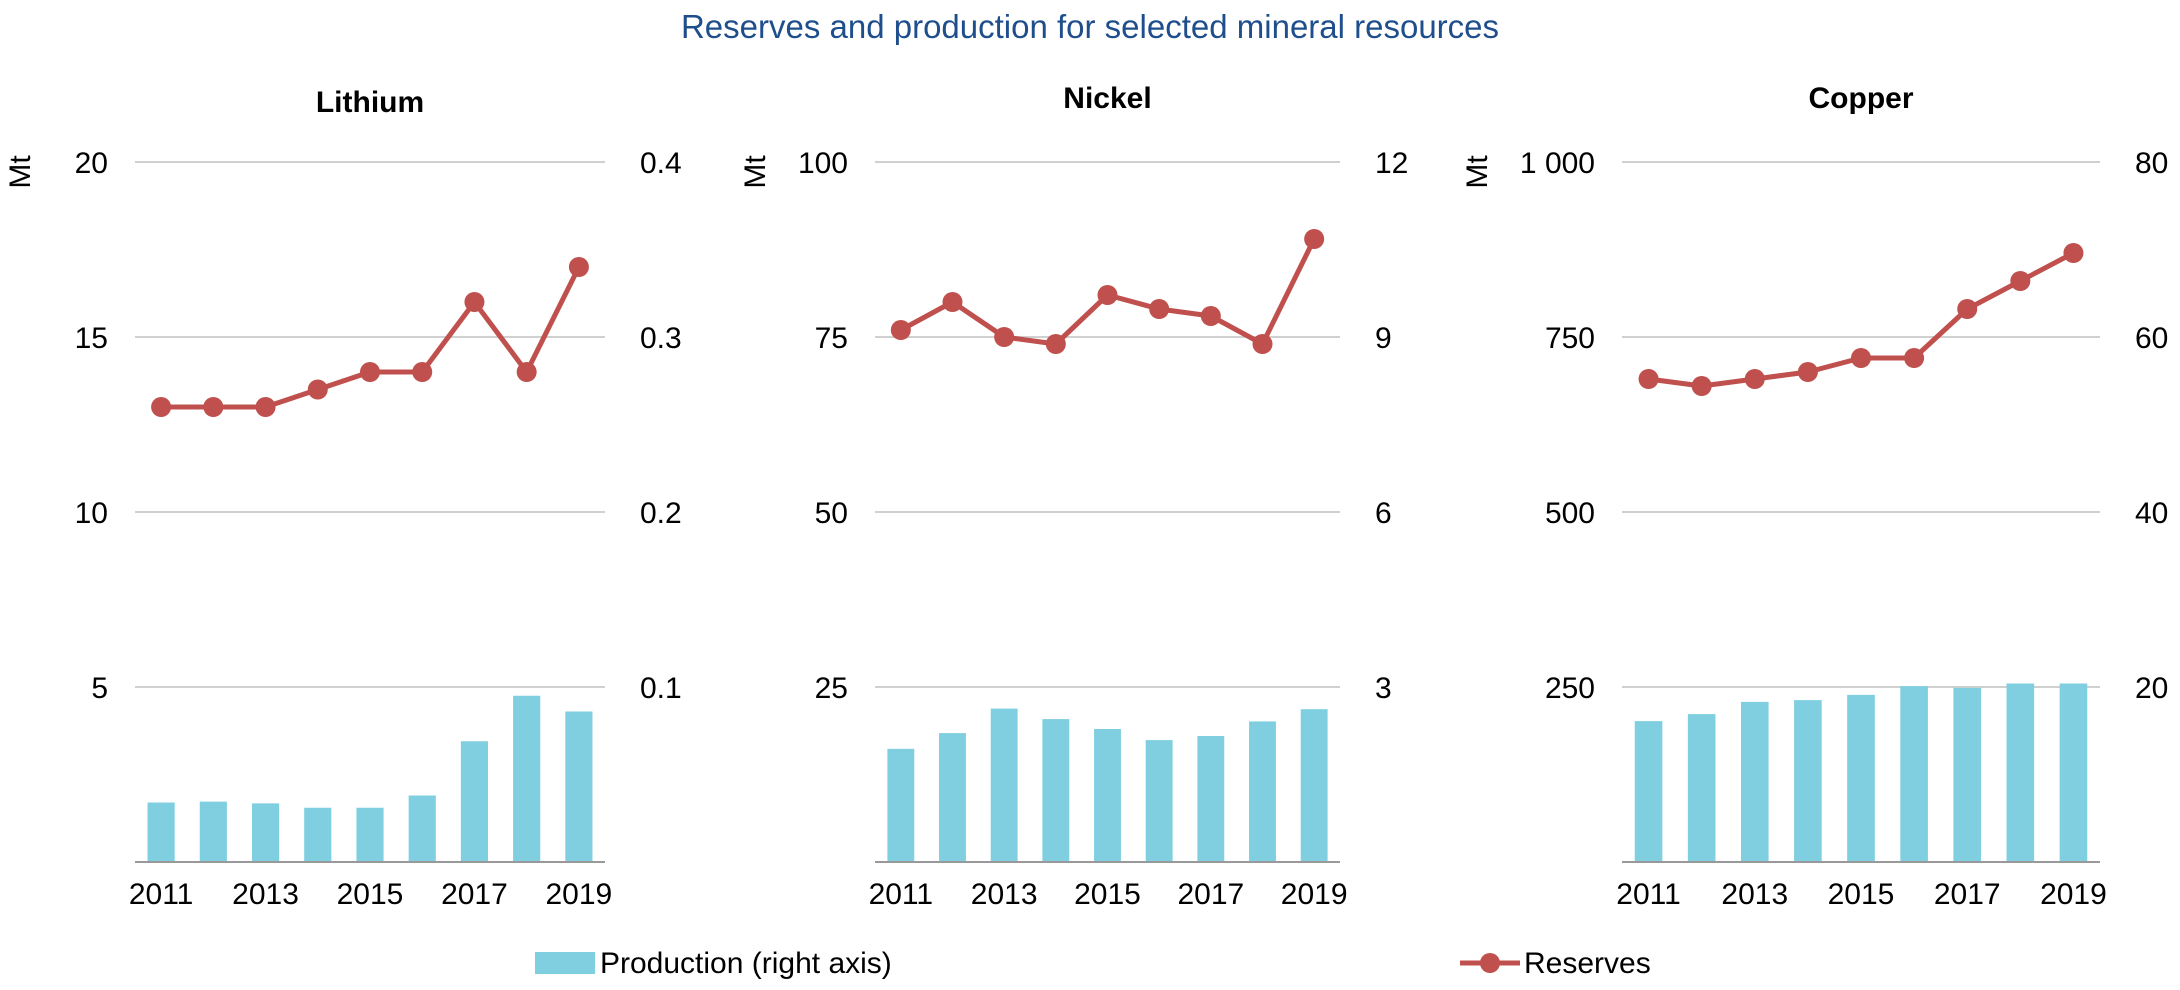 The image size is (2180, 990). What do you see at coordinates (1383, 688) in the screenshot?
I see `right-tick-label: 3` at bounding box center [1383, 688].